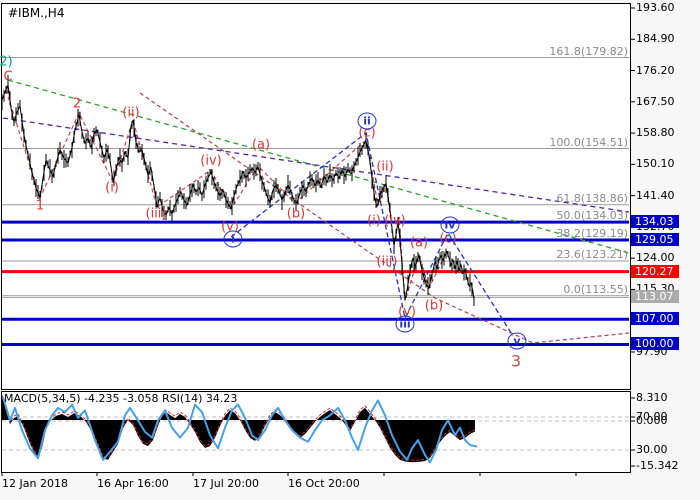 This screenshot has width=700, height=500. What do you see at coordinates (450, 225) in the screenshot?
I see `circled-wave-label: iv` at bounding box center [450, 225].